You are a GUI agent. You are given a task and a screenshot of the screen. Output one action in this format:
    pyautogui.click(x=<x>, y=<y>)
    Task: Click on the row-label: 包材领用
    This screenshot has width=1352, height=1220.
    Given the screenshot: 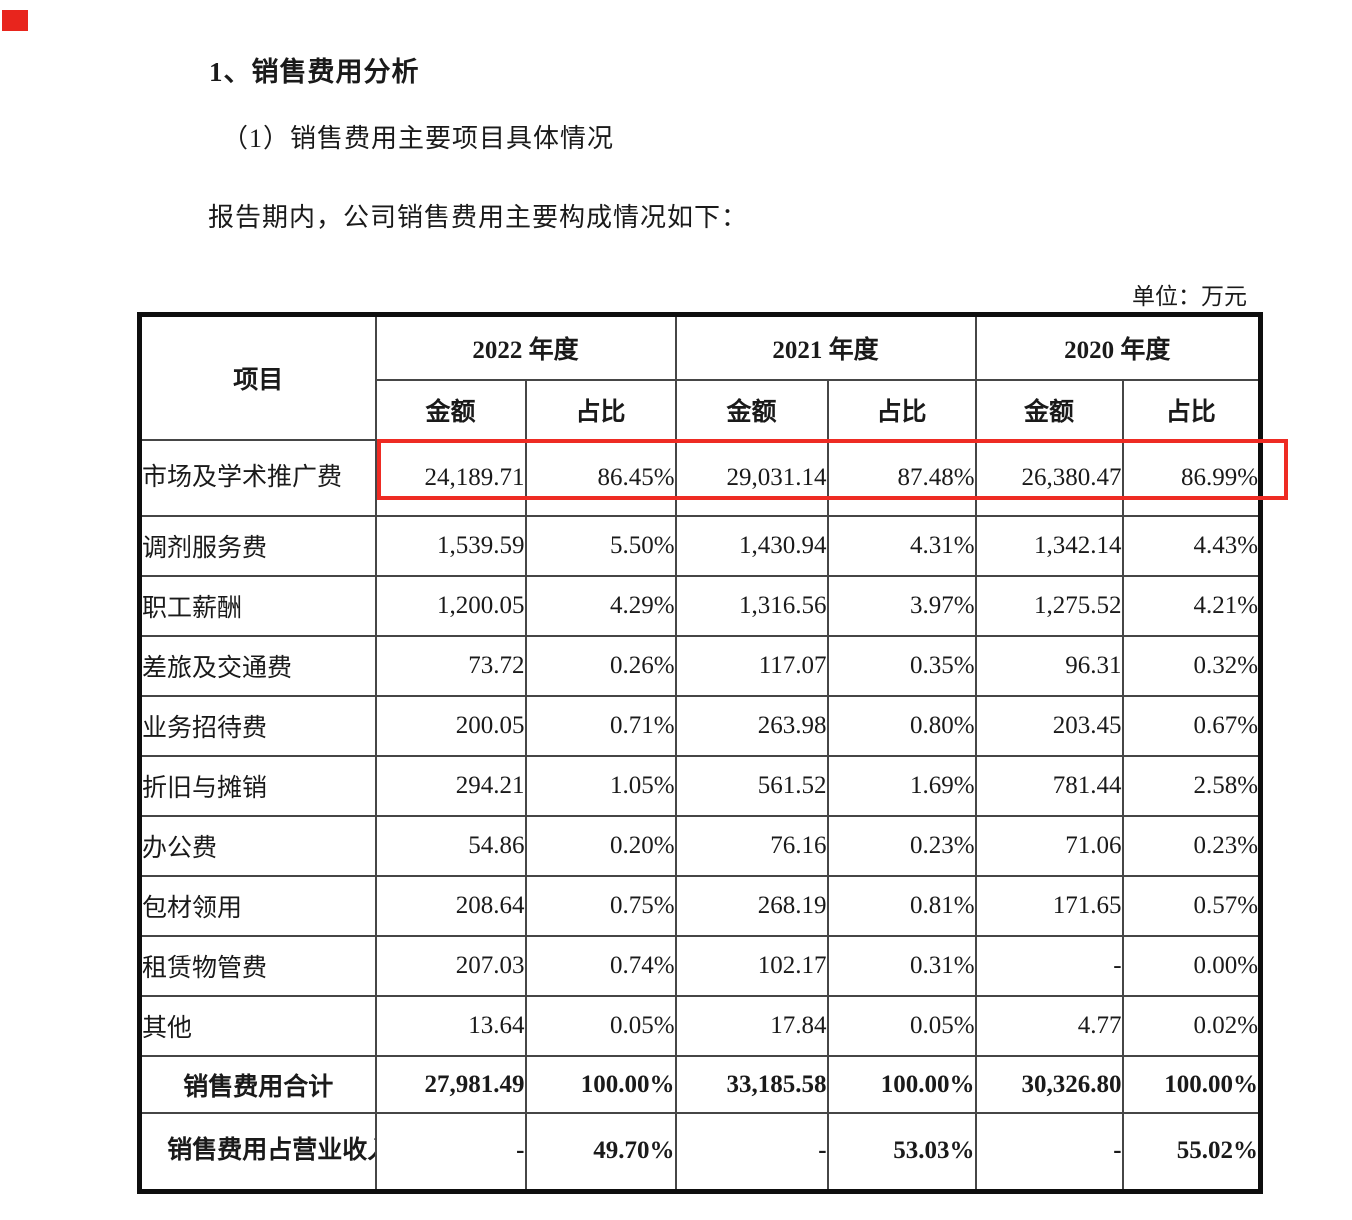 What is the action you would take?
    pyautogui.click(x=257, y=906)
    